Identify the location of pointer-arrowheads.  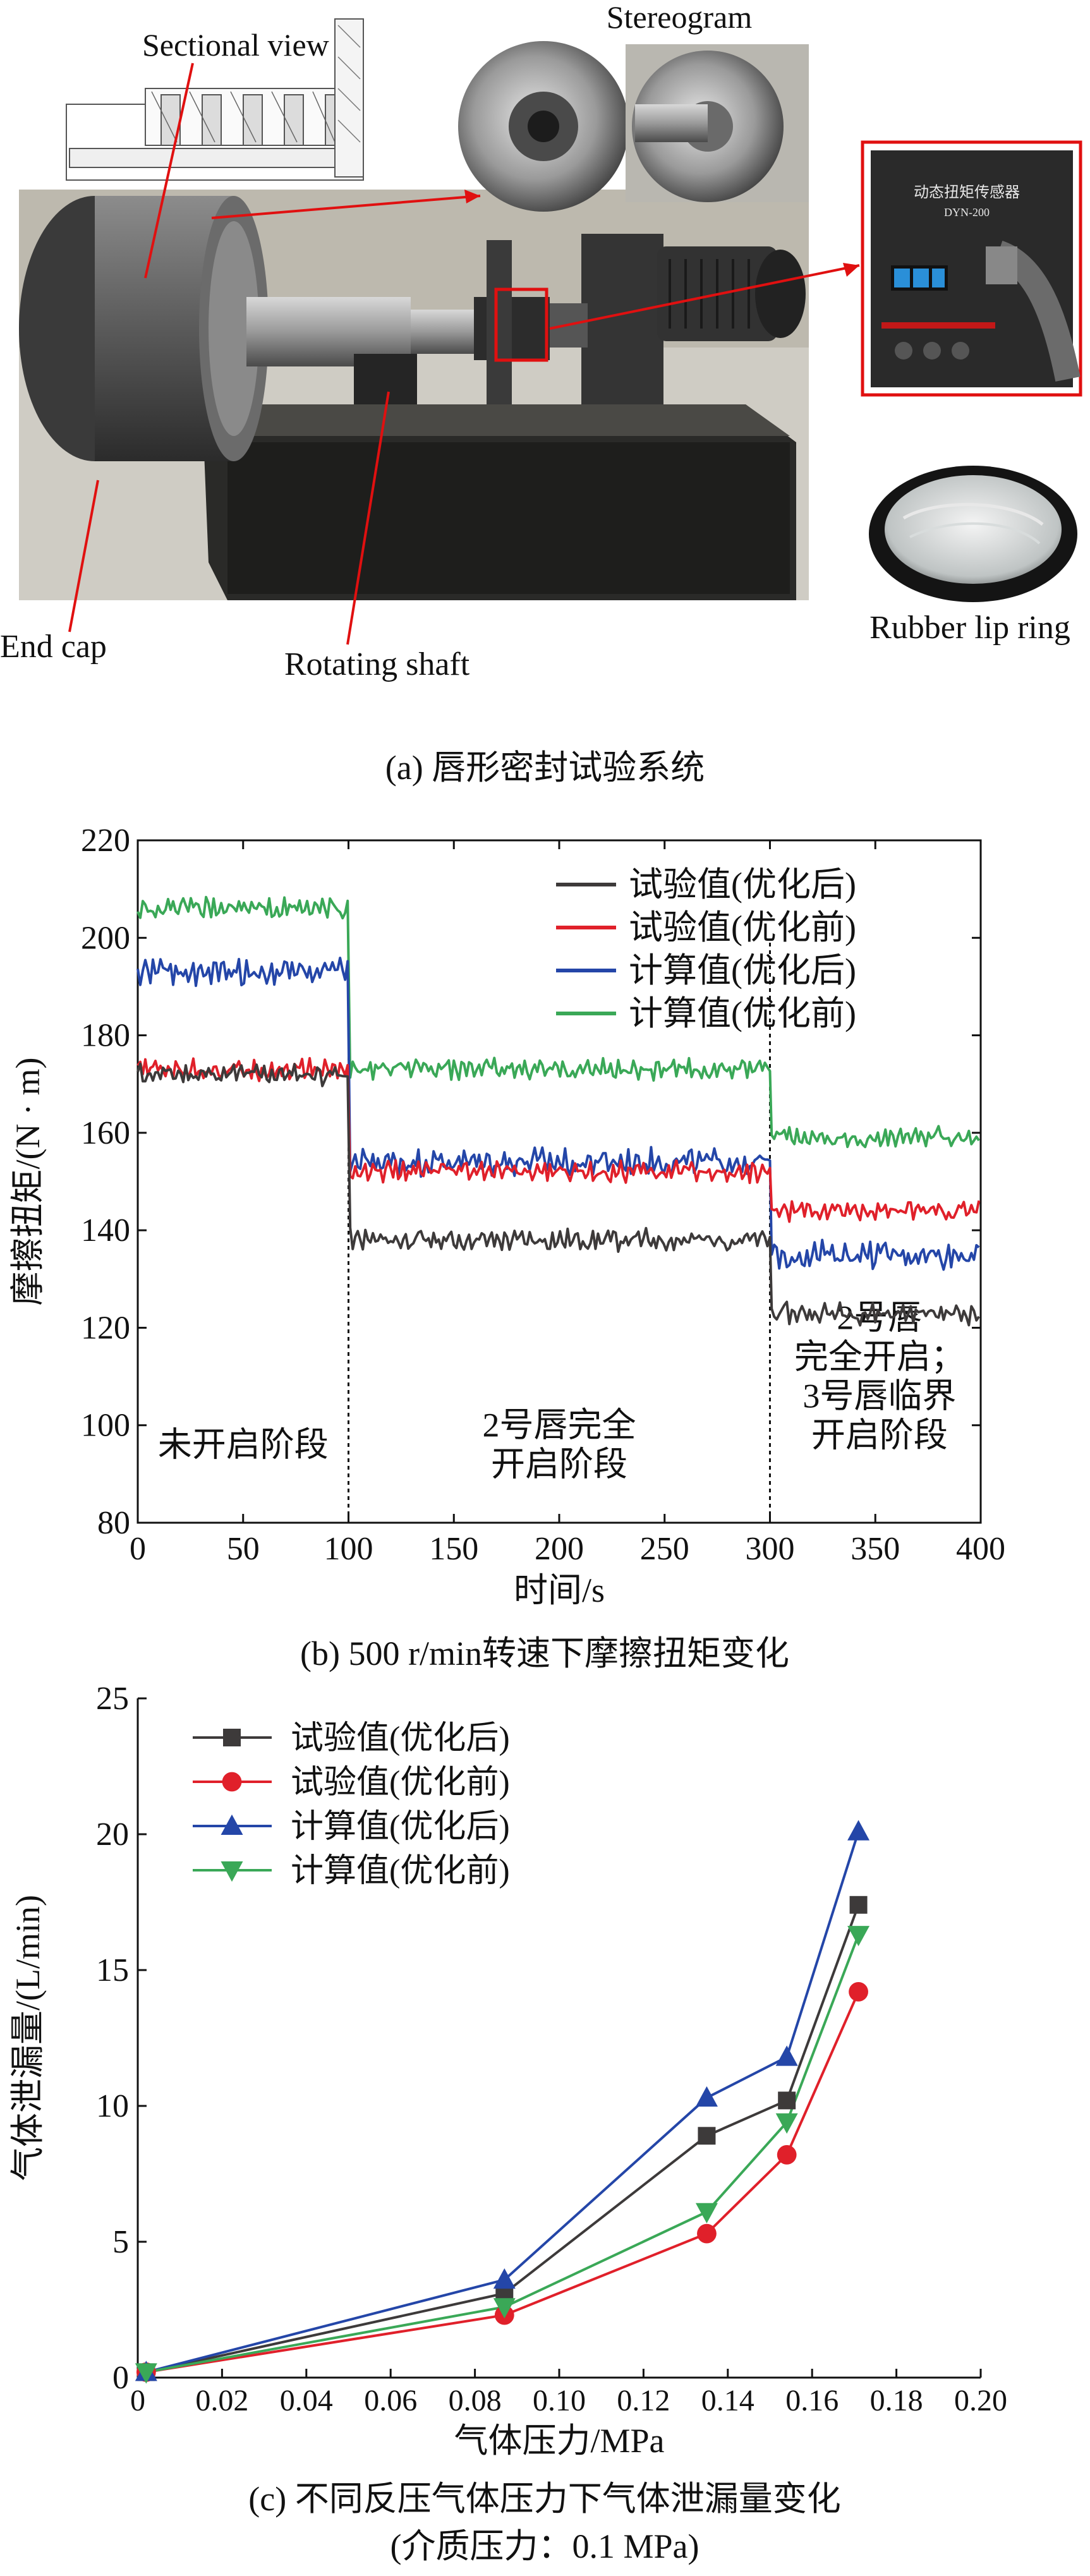
(661, 233).